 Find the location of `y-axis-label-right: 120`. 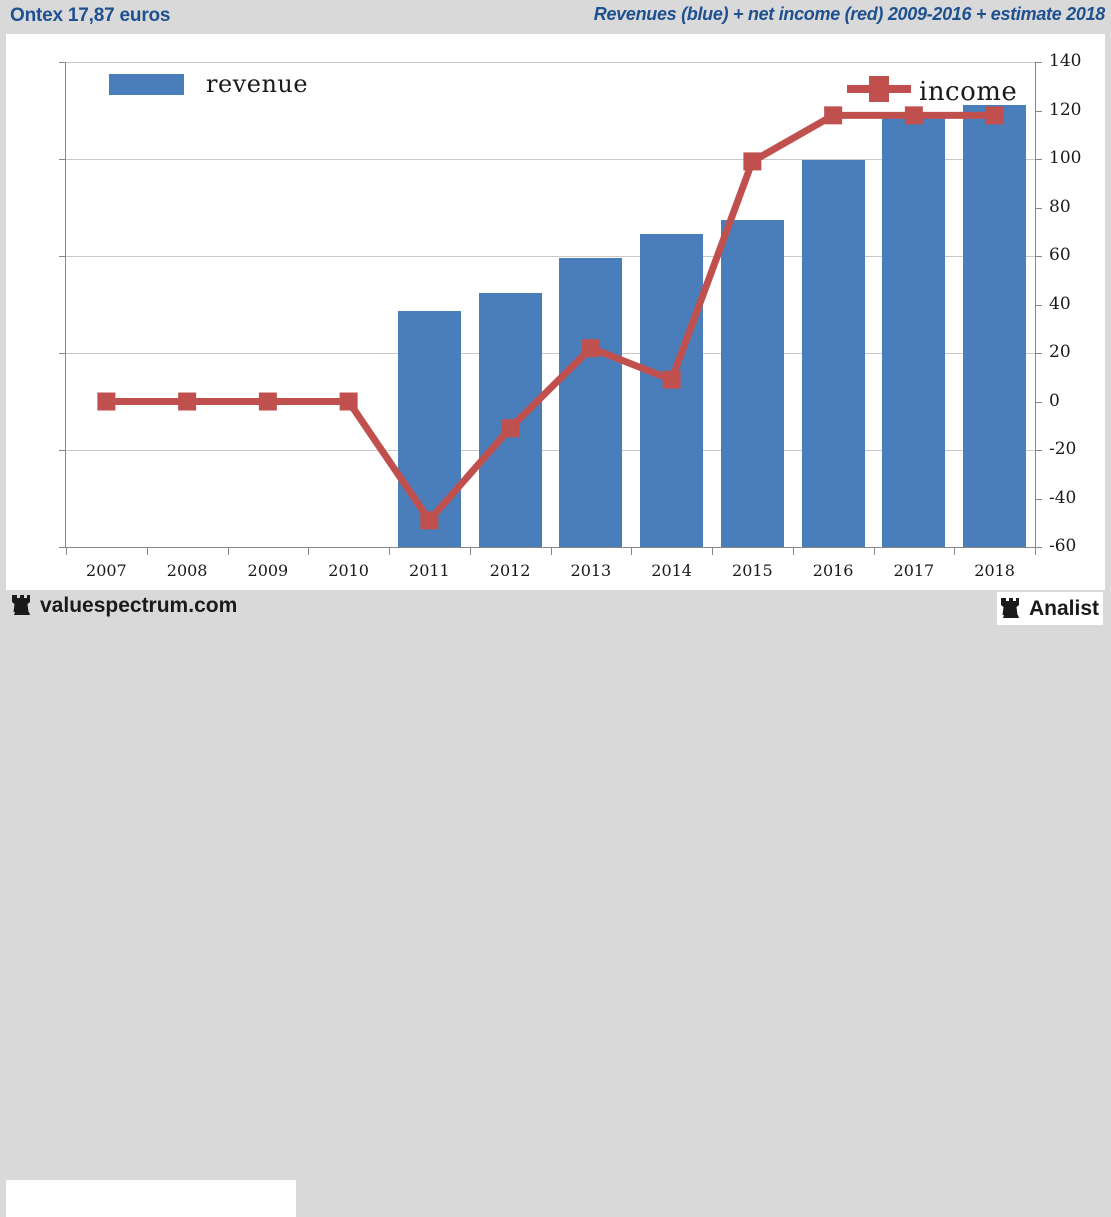

y-axis-label-right: 120 is located at coordinates (1065, 109).